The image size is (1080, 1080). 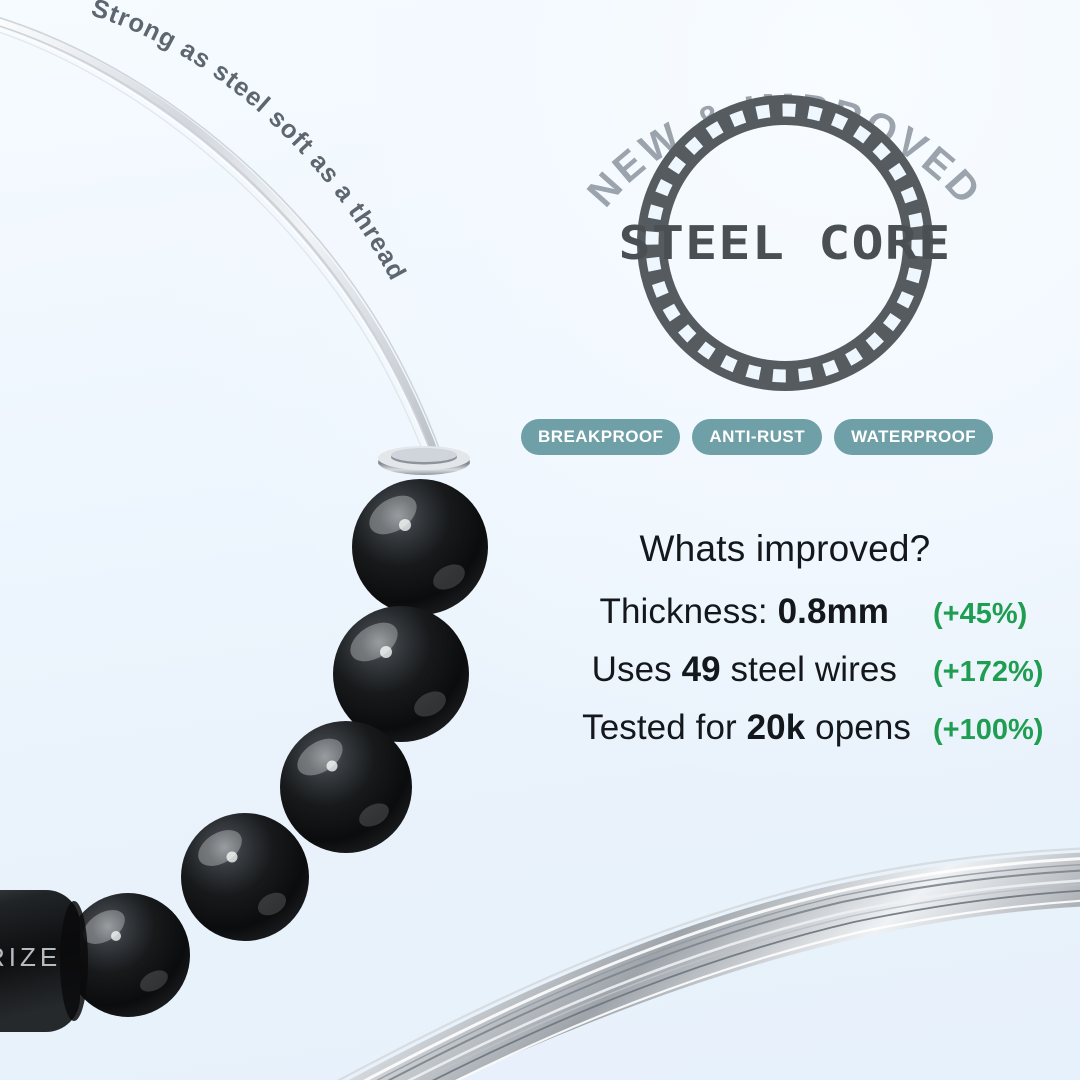 I want to click on spec-value-opens: 20k, so click(x=776, y=727).